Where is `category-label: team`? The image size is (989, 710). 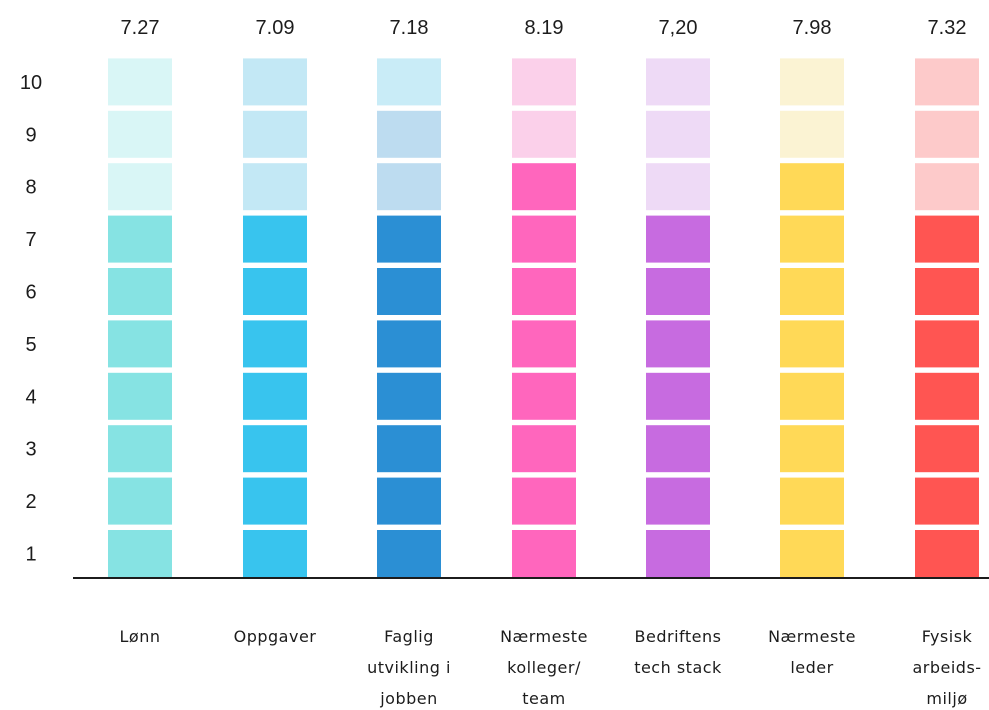
category-label: team is located at coordinates (544, 698).